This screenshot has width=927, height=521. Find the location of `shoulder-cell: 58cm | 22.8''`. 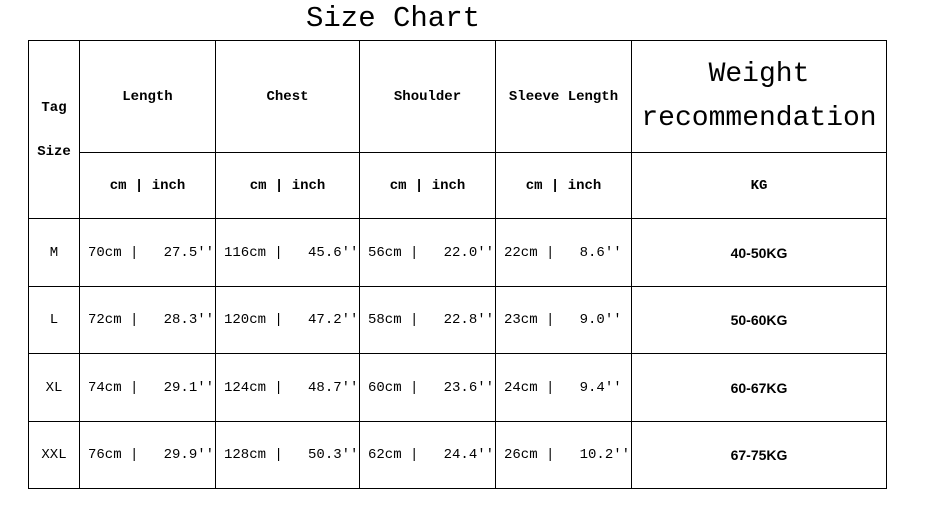

shoulder-cell: 58cm | 22.8'' is located at coordinates (427, 320).